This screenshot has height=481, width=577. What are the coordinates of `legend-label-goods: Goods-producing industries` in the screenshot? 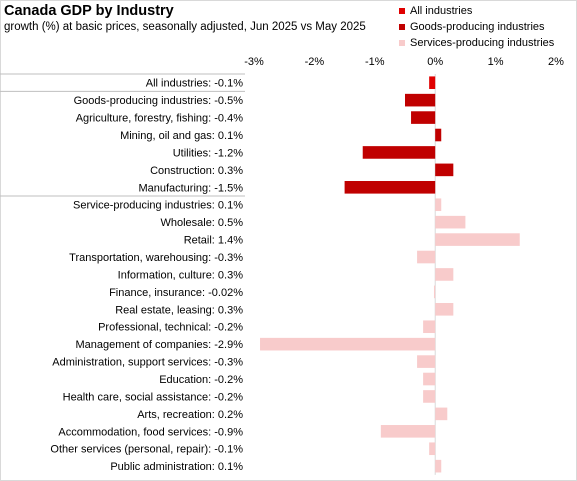 It's located at (477, 27).